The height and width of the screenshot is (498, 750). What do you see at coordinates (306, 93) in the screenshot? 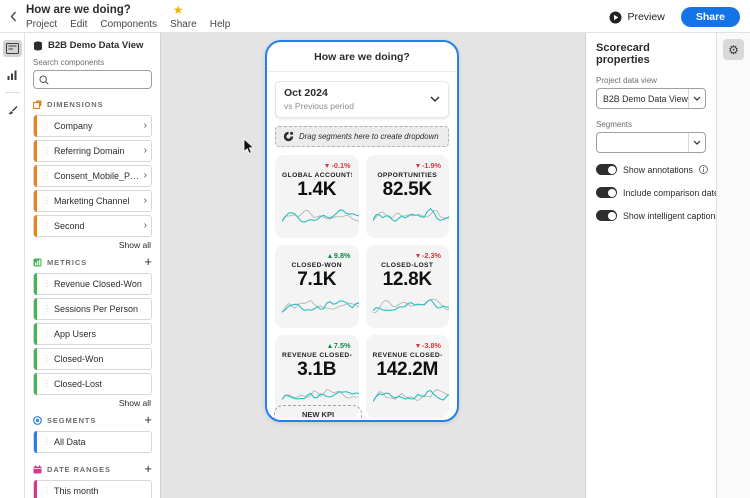
I see `selected-period: Oct 2024` at bounding box center [306, 93].